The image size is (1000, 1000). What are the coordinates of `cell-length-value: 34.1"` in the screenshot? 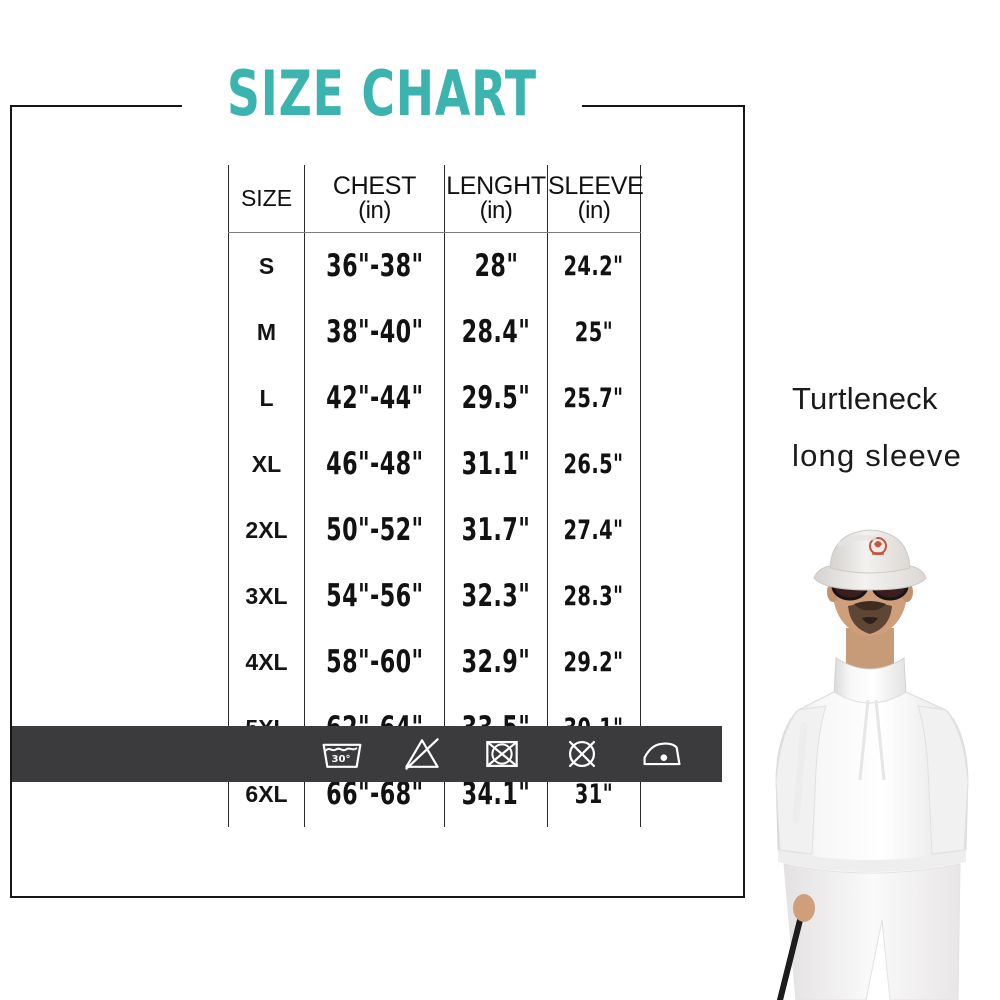 It's located at (496, 794).